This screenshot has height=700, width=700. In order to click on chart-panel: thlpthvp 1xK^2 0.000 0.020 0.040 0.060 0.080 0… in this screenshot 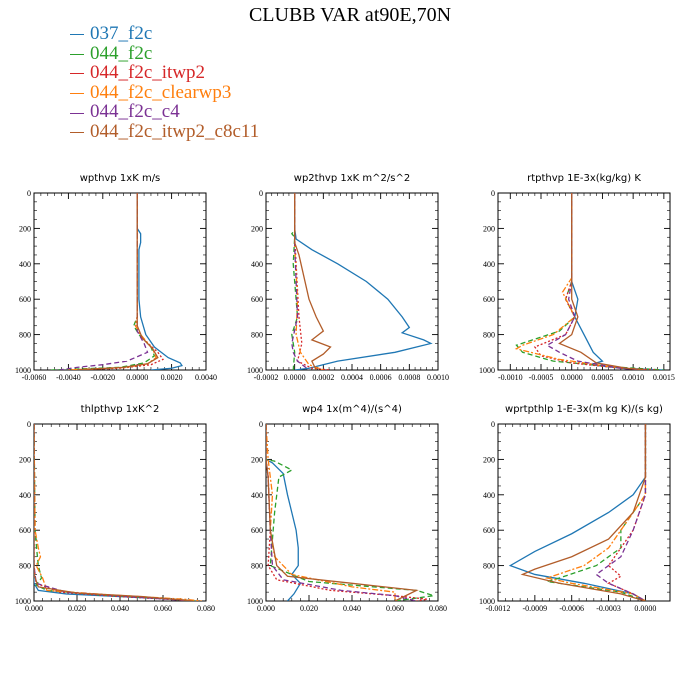, I will do `click(115, 508)`.